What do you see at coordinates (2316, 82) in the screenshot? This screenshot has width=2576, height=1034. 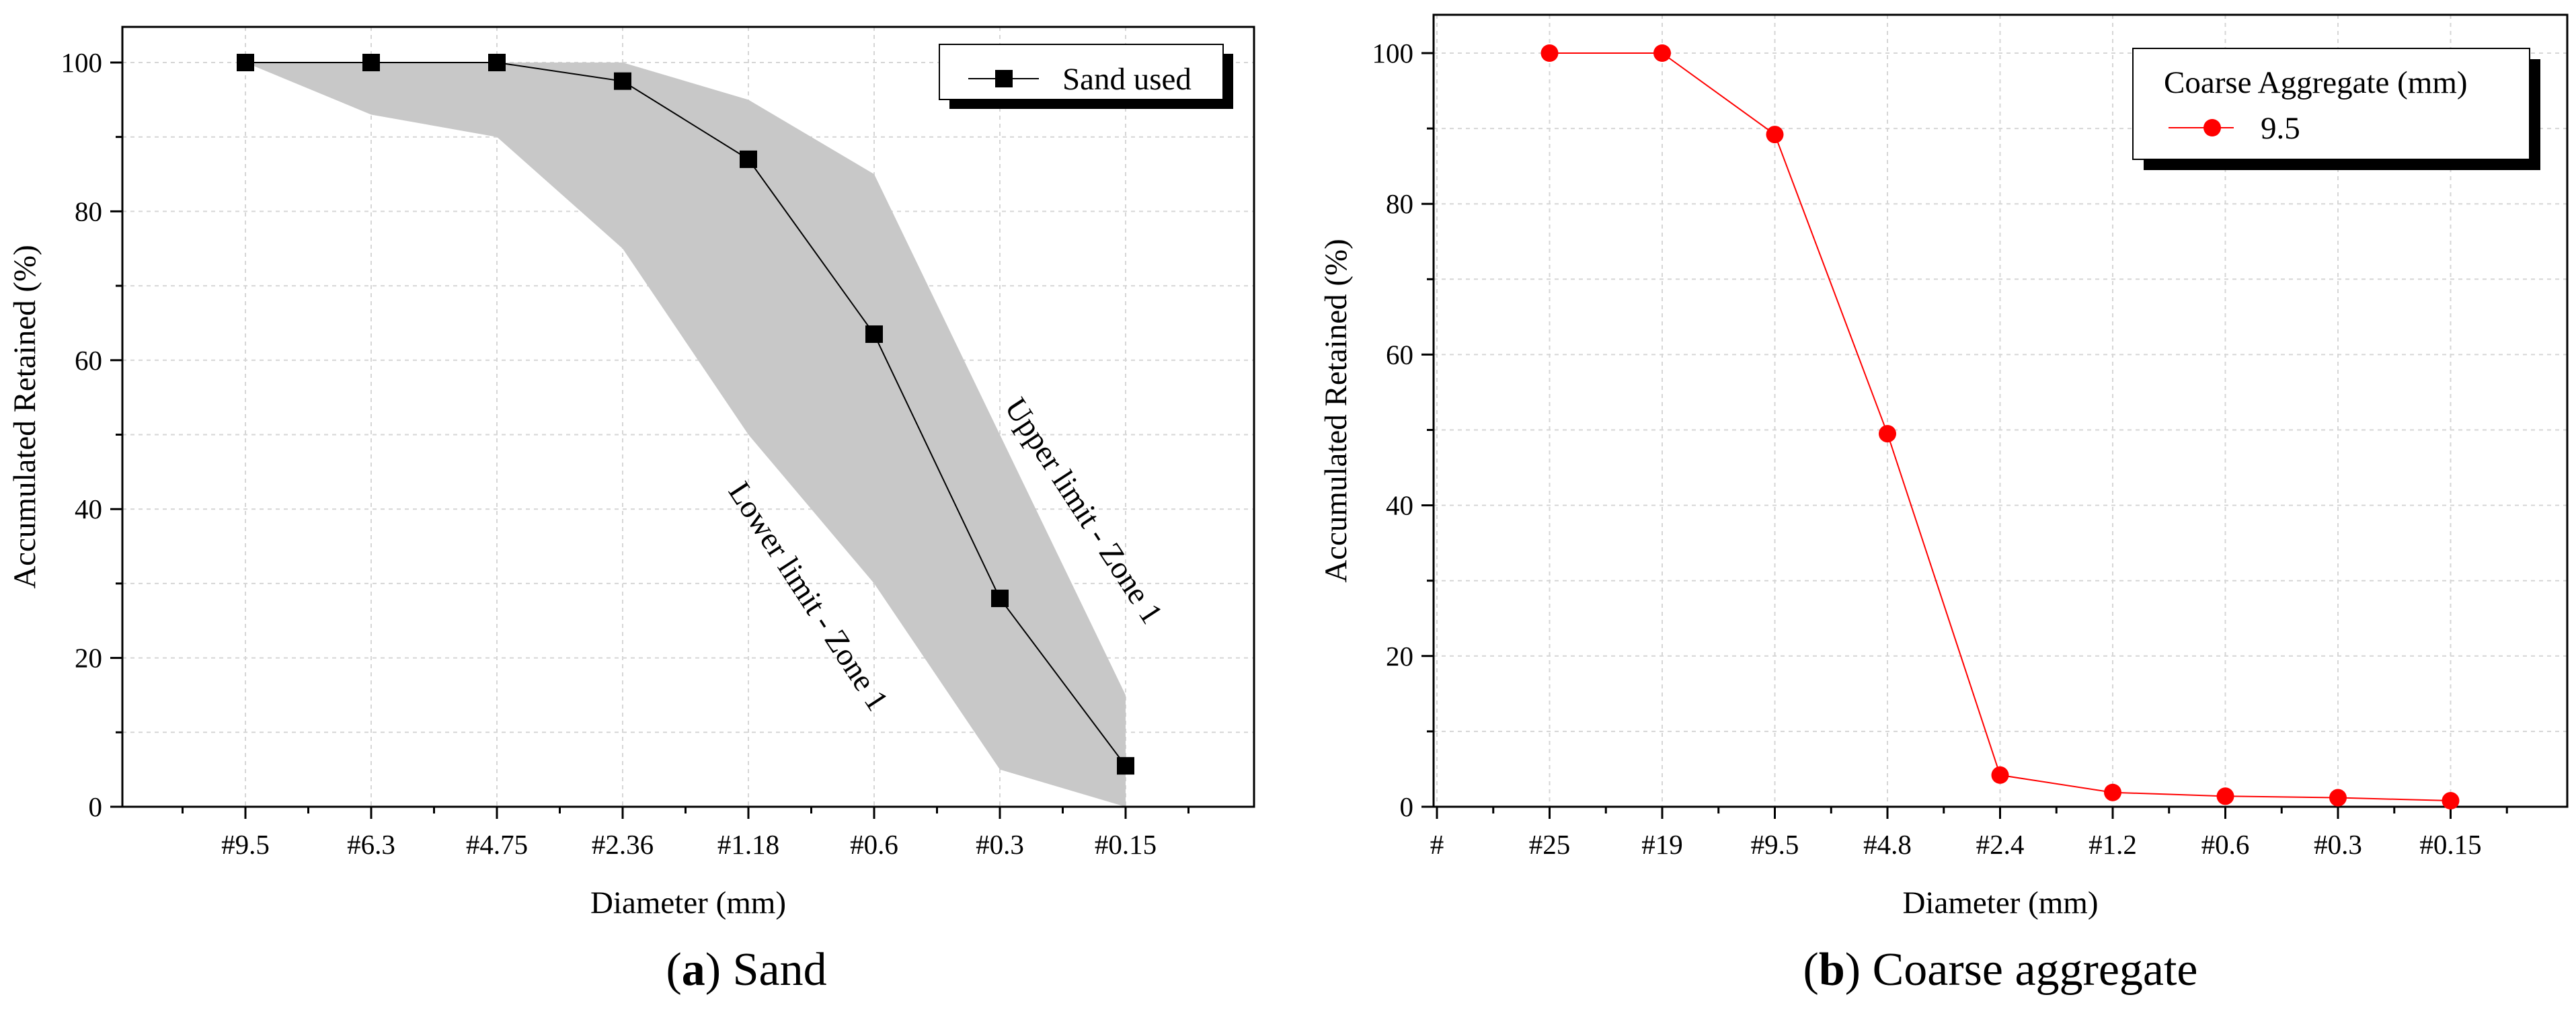 I see `legend-title: Coarse Aggregate (mm)` at bounding box center [2316, 82].